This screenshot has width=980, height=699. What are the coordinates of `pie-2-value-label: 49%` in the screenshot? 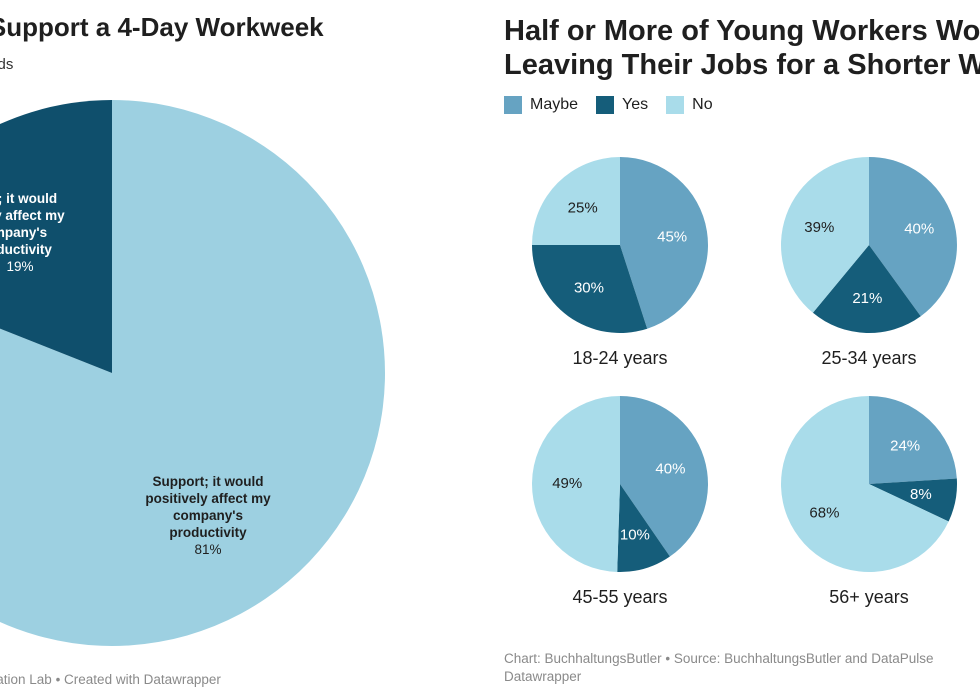 It's located at (567, 483).